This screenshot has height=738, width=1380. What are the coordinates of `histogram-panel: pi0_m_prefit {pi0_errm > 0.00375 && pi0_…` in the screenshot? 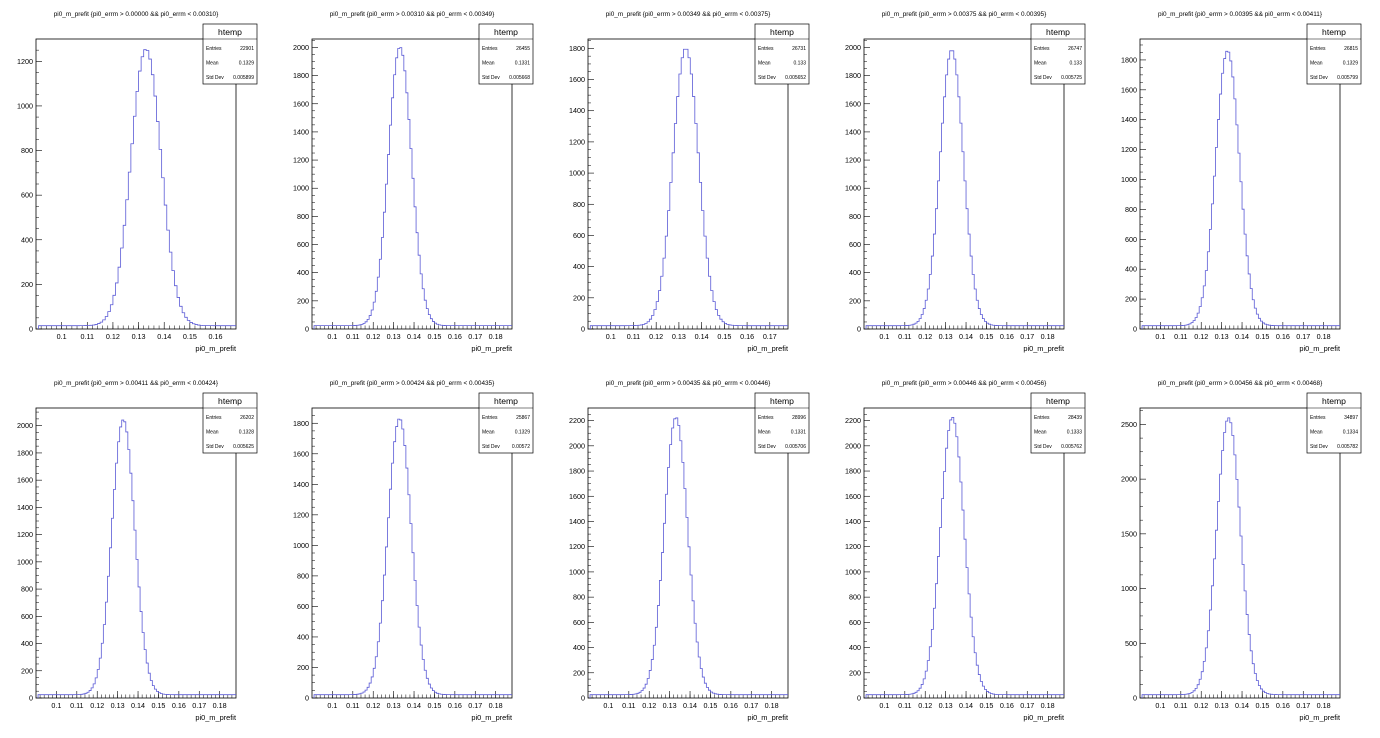 It's located at (965, 182).